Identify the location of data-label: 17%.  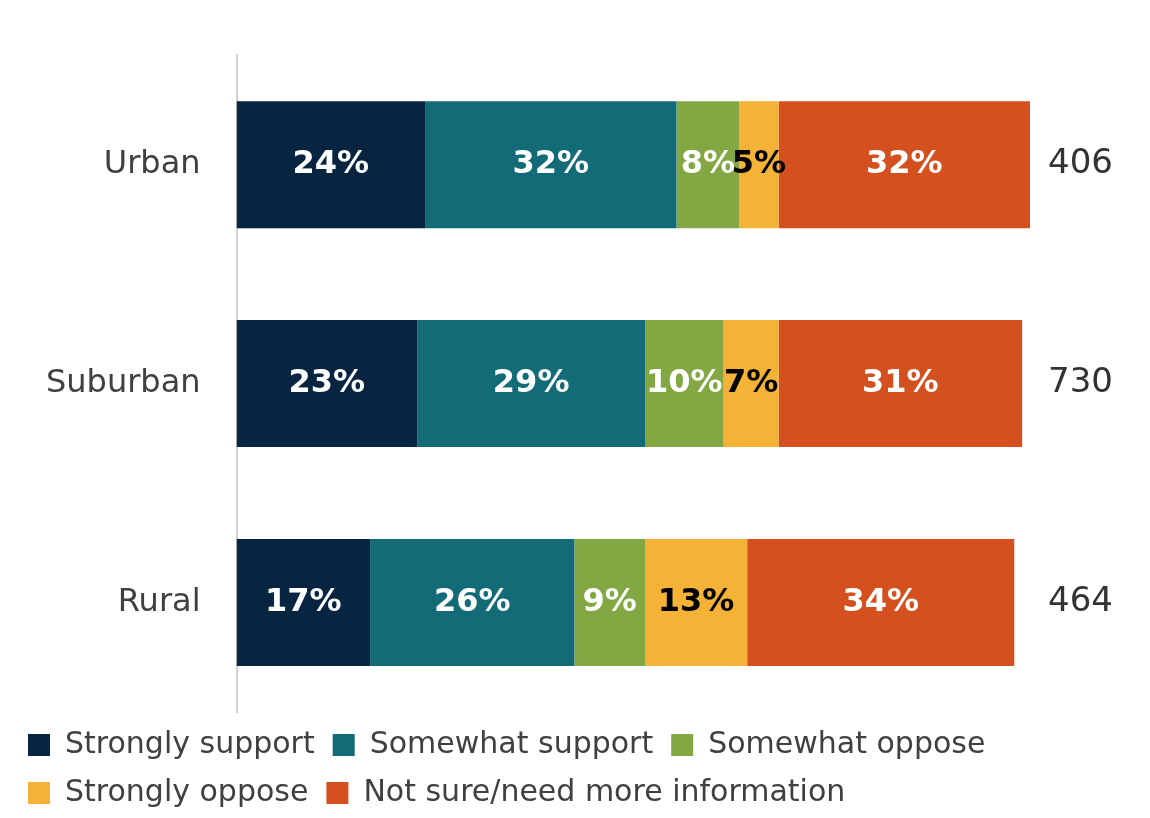
(303, 599).